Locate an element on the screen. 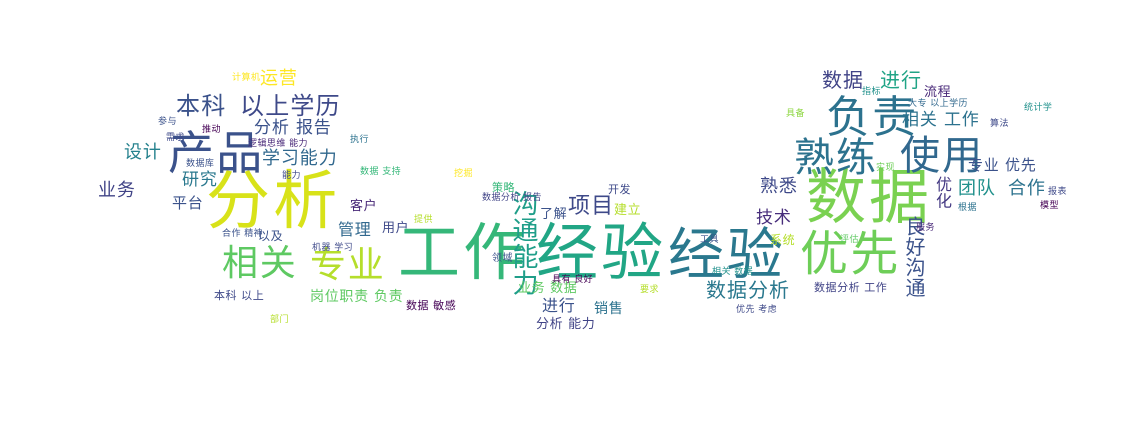 The height and width of the screenshot is (441, 1142). word-benke: 本科 is located at coordinates (201, 106).